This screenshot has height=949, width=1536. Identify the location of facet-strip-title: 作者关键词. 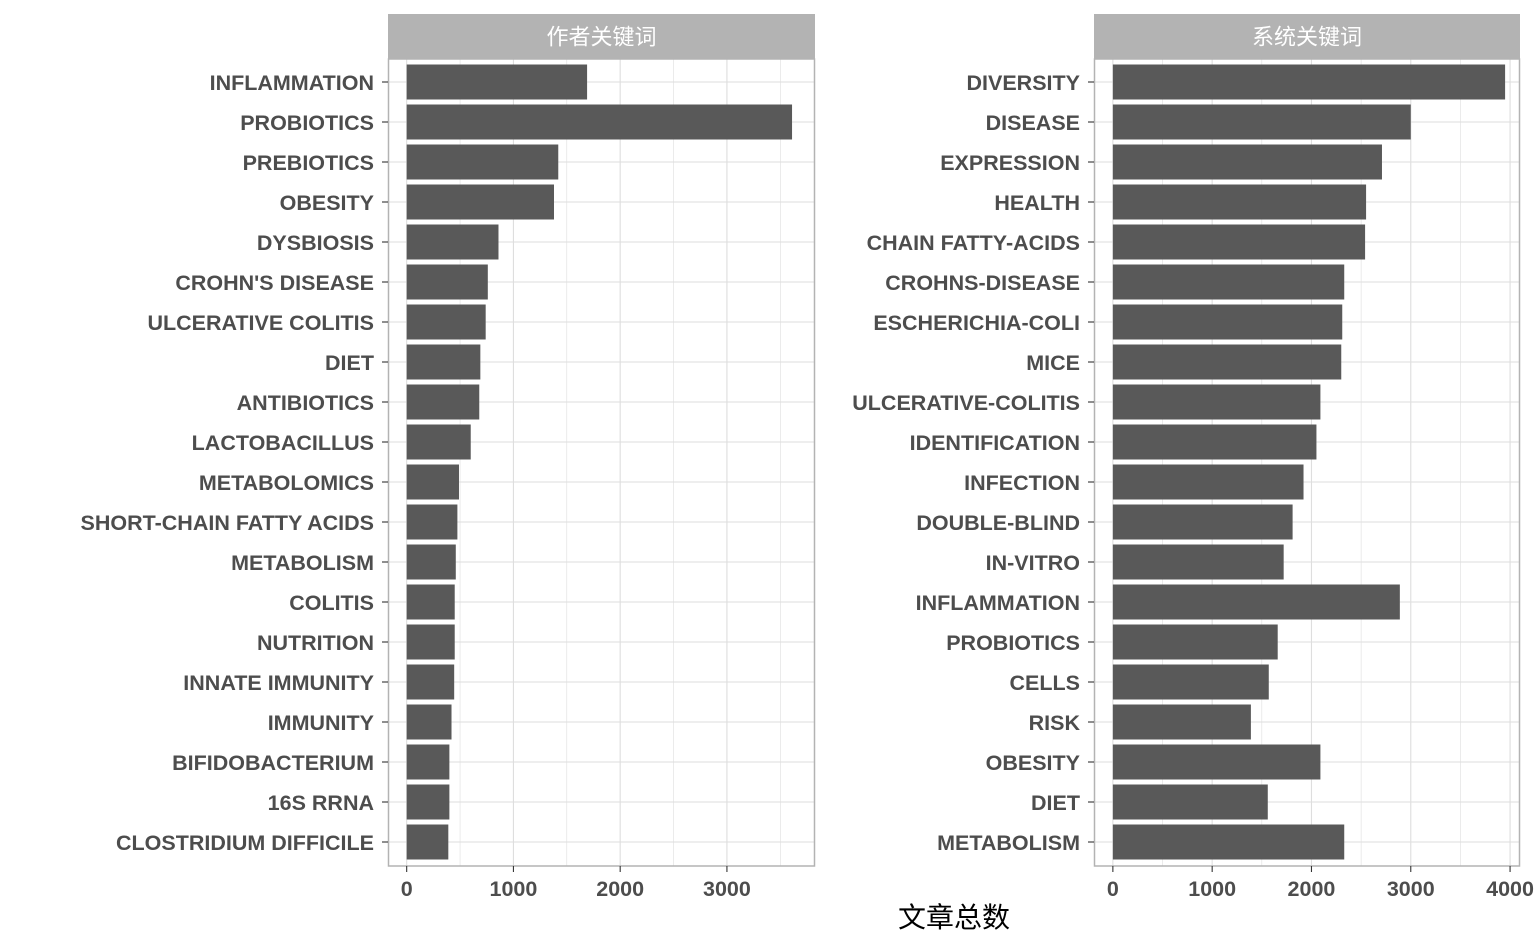
(601, 38).